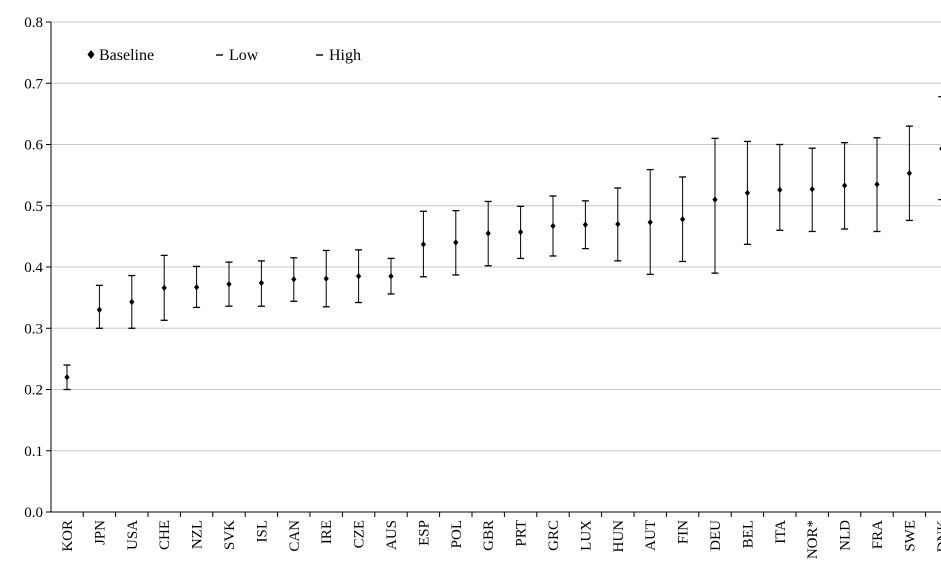 The image size is (941, 571). Describe the element at coordinates (345, 55) in the screenshot. I see `legend-label-high: High` at that location.